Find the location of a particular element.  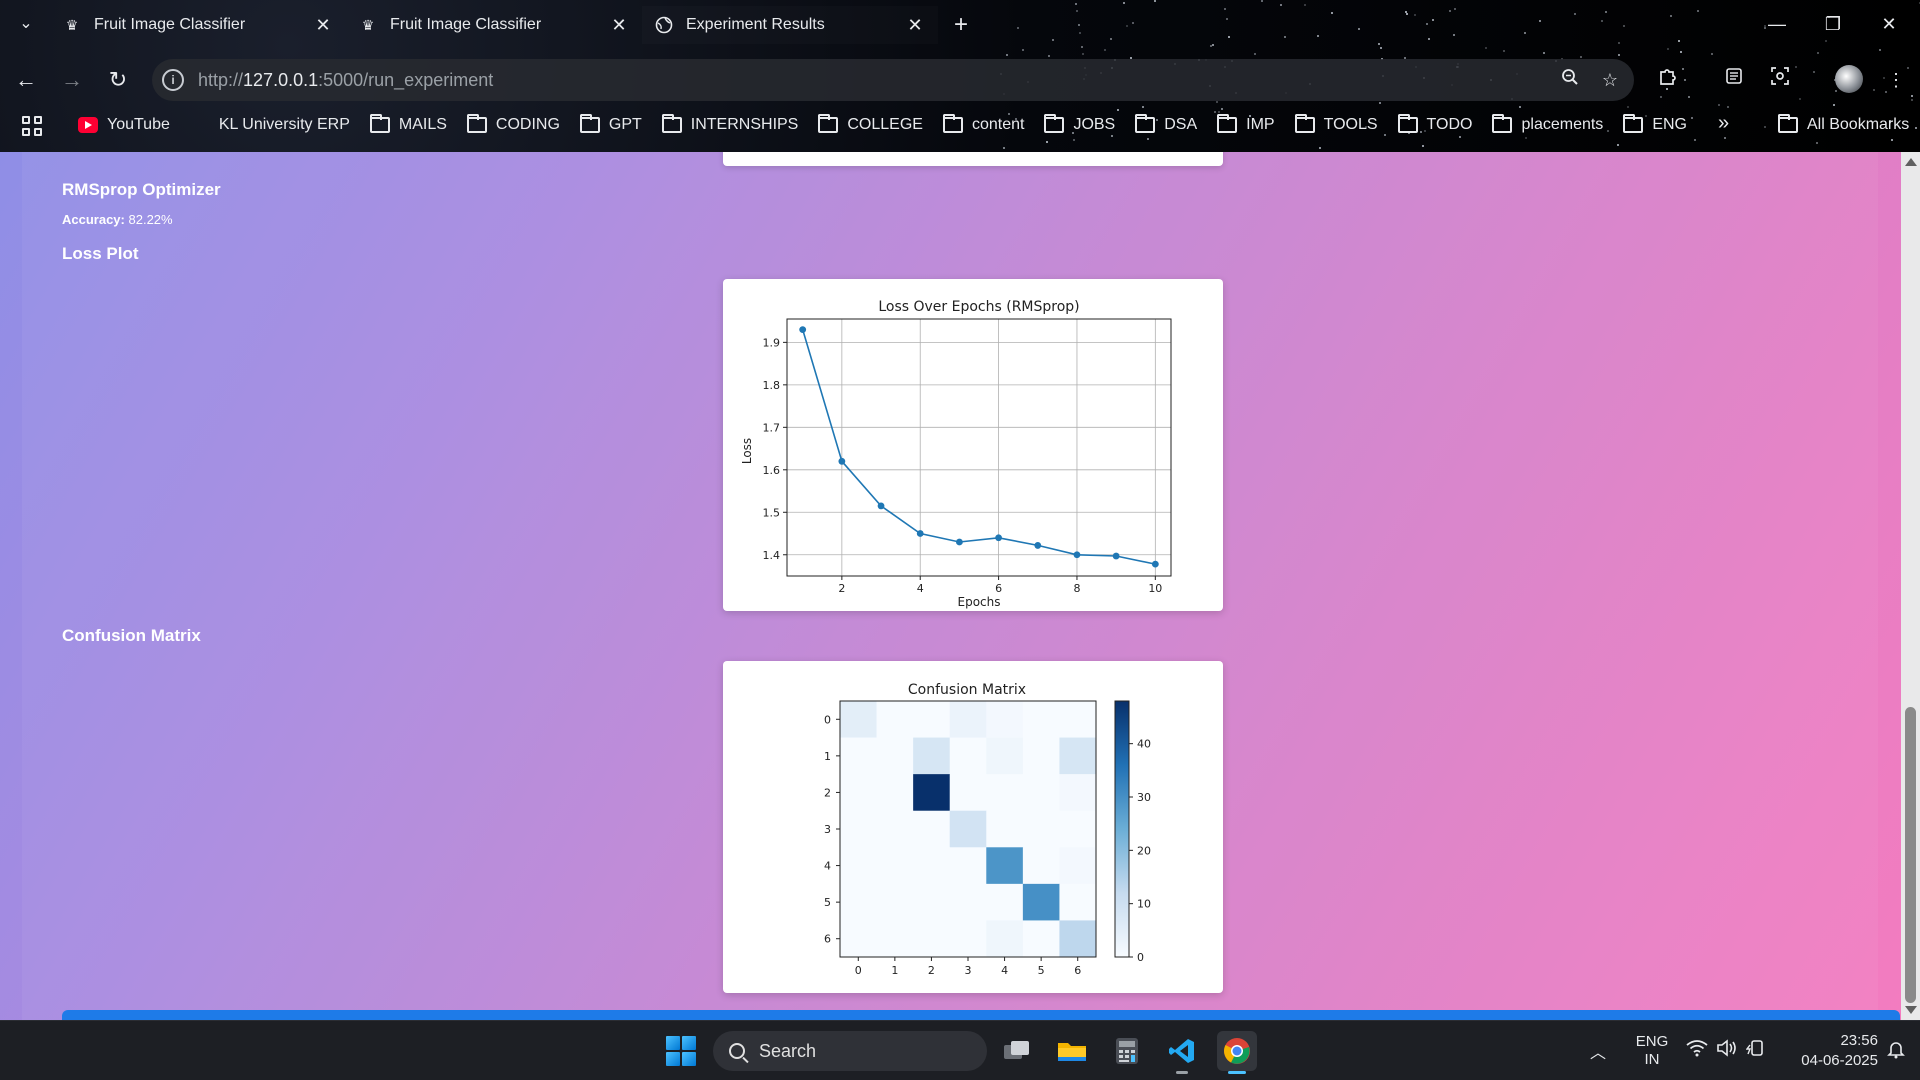

plot-frame is located at coordinates (979, 447).